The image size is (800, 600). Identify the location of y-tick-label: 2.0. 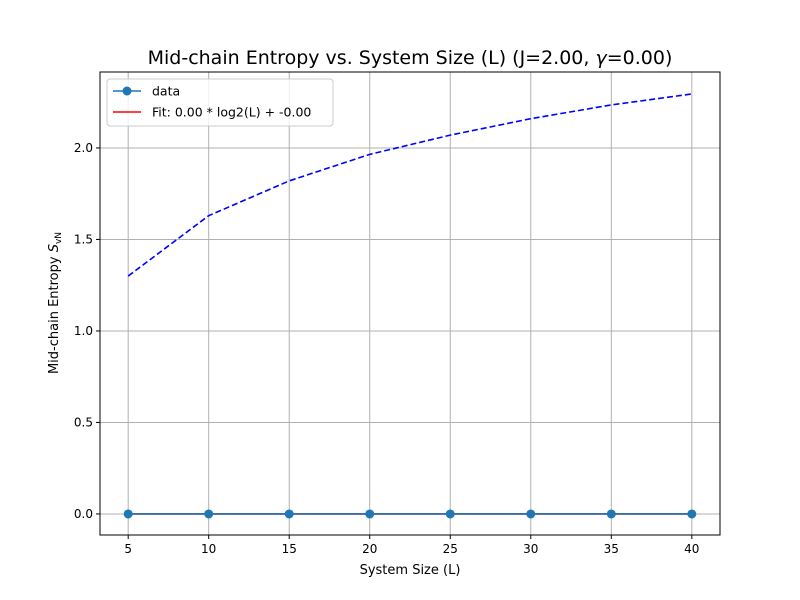
(83, 148).